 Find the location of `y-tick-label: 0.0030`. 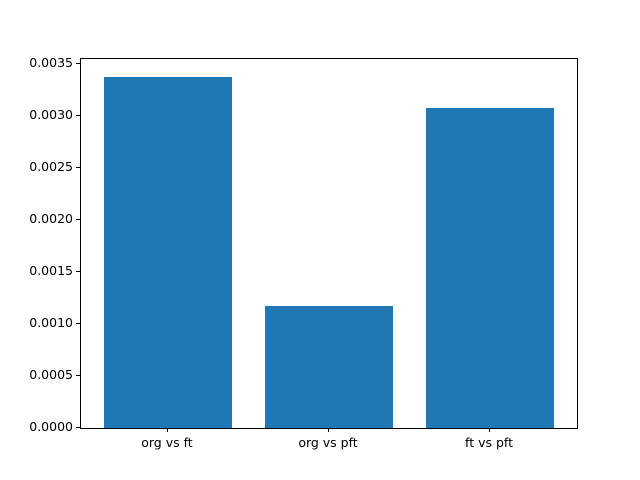

y-tick-label: 0.0030 is located at coordinates (51, 115).